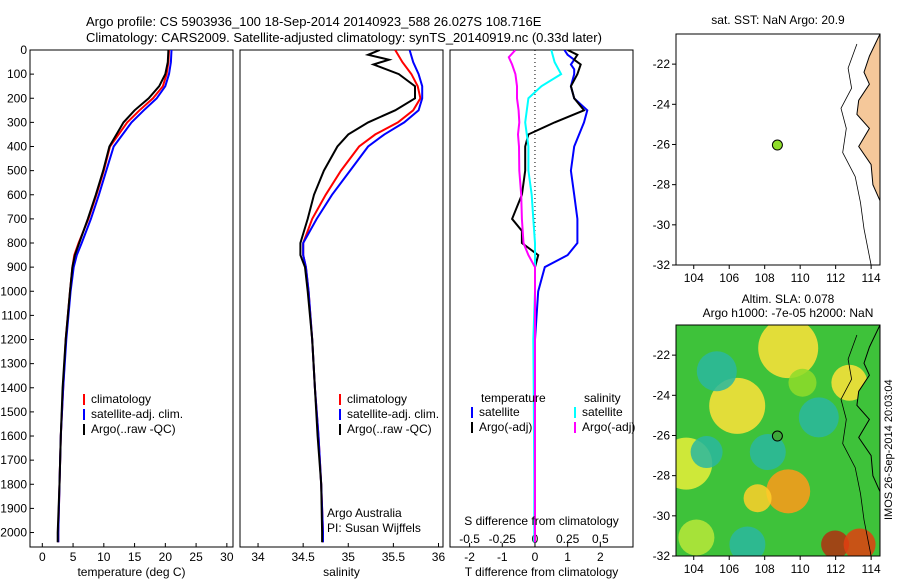 The image size is (900, 580). I want to click on salinity-legend-label-1: satellite-adj. clim., so click(393, 414).